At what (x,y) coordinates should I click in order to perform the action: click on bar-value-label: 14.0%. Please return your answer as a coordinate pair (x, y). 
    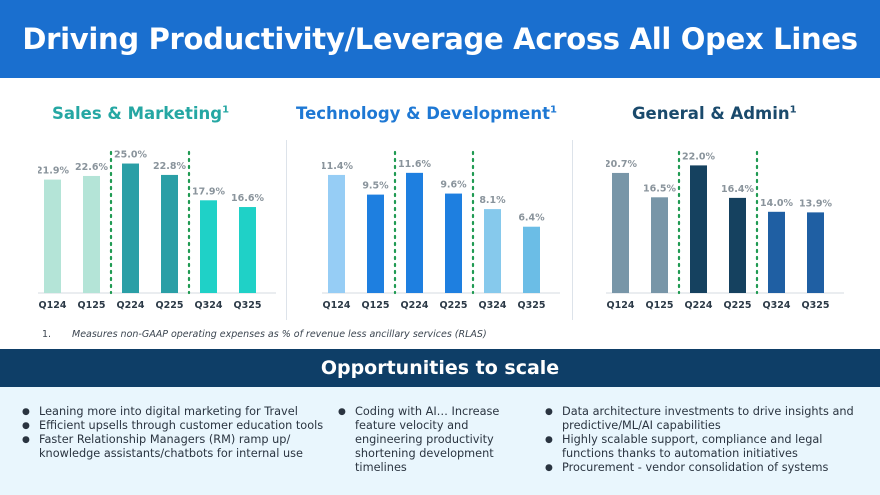
    Looking at the image, I should click on (776, 203).